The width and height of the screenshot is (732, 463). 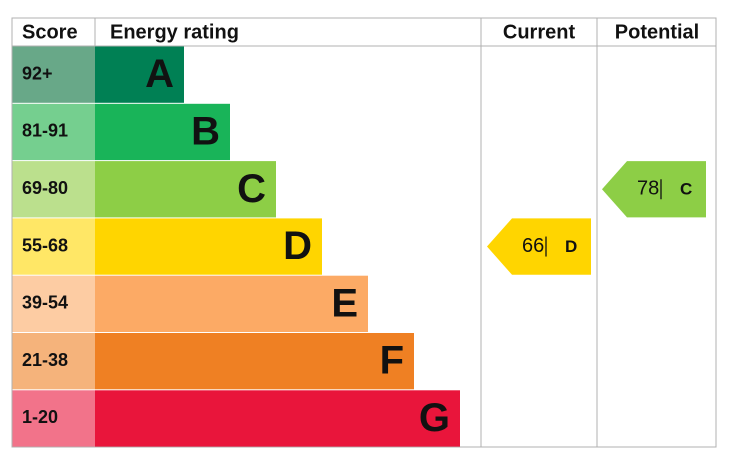 What do you see at coordinates (174, 32) in the screenshot?
I see `header-rating: Energy rating` at bounding box center [174, 32].